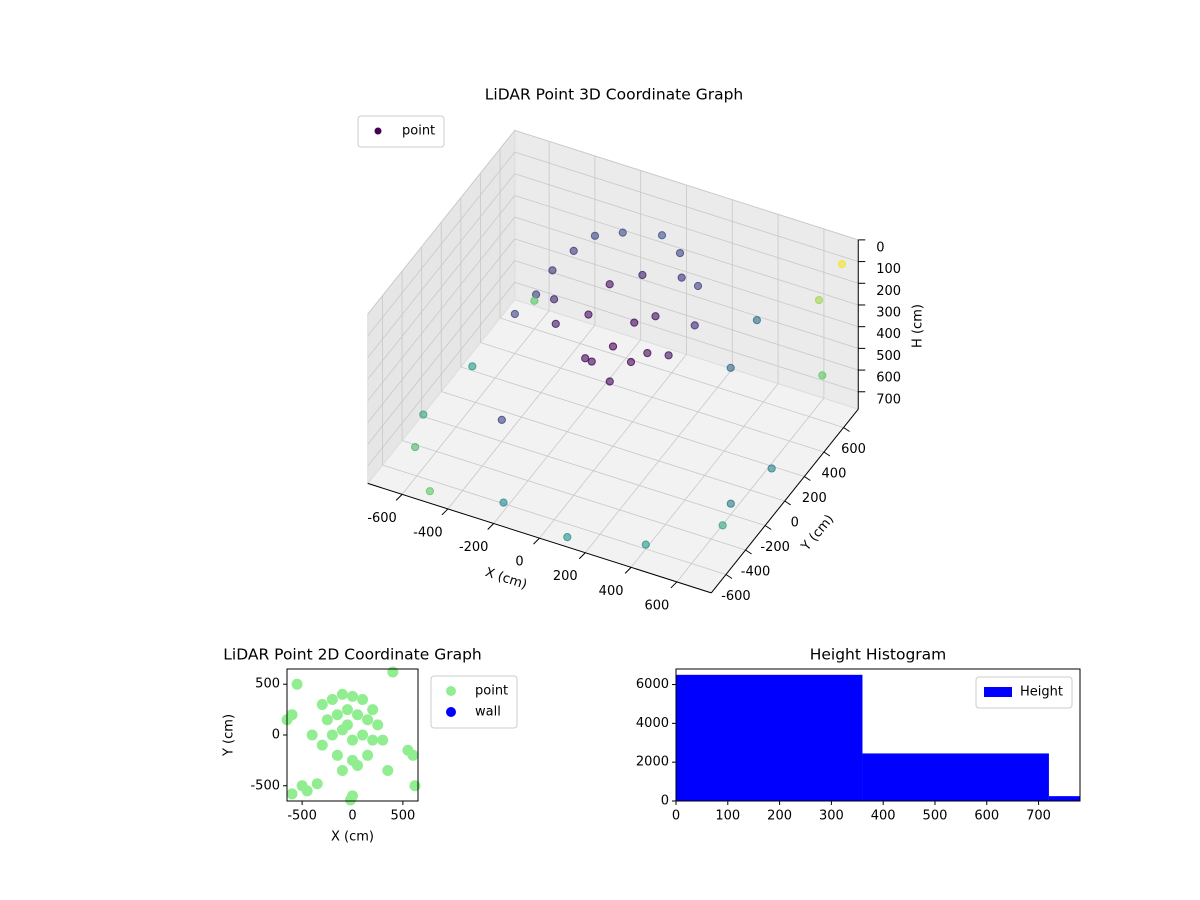 The width and height of the screenshot is (1200, 900). What do you see at coordinates (428, 532) in the screenshot?
I see `x-tick-label: -400` at bounding box center [428, 532].